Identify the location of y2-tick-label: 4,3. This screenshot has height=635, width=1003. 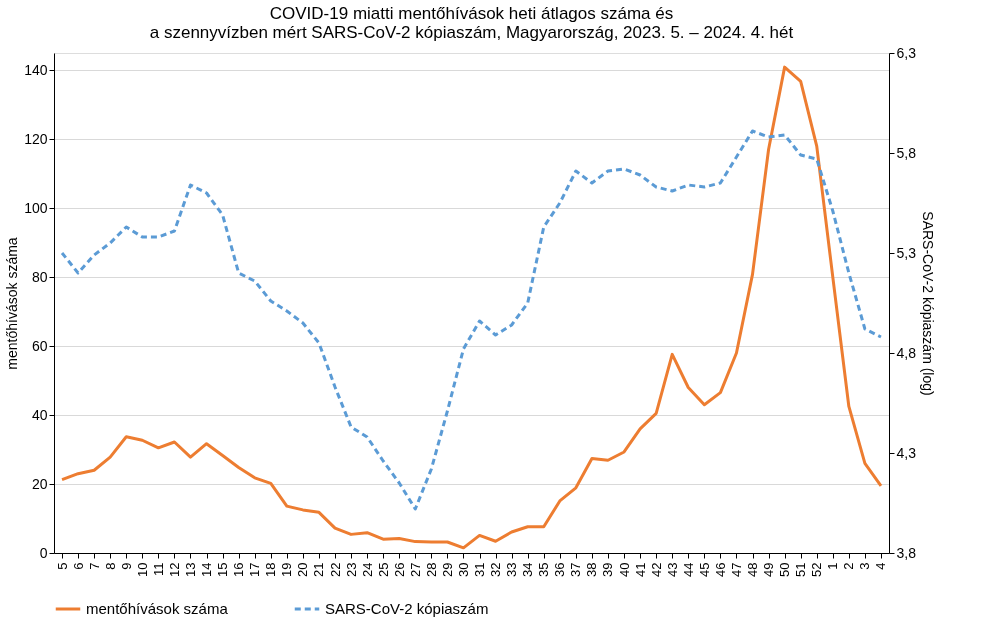
(906, 452).